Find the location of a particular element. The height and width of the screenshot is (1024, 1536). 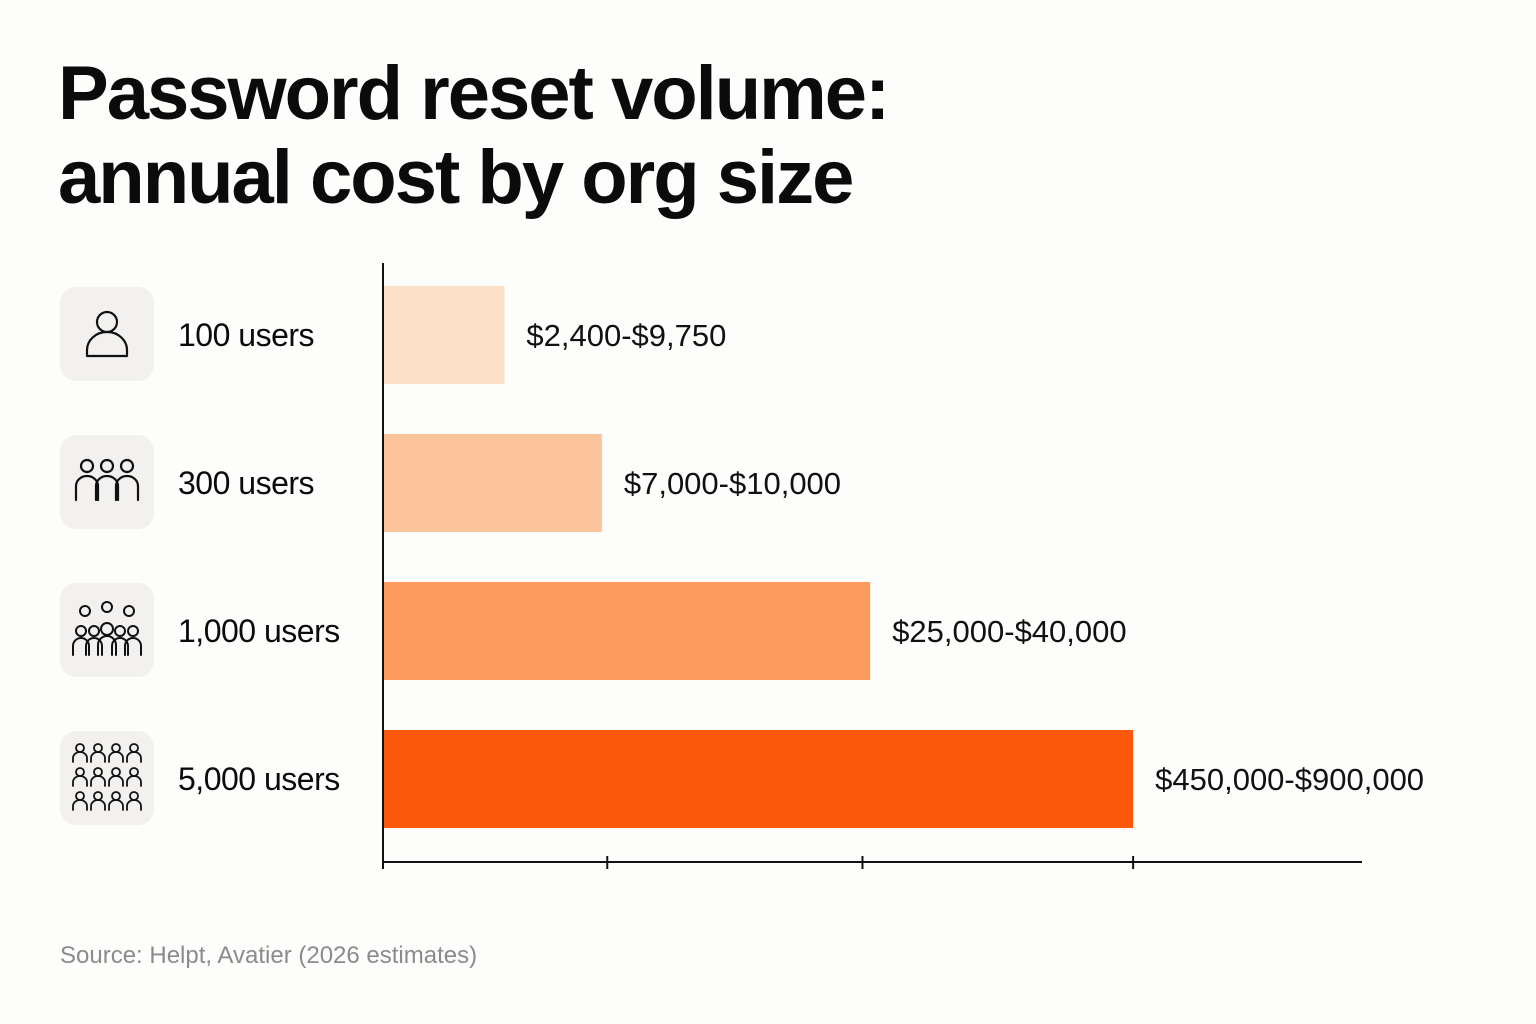

single-person-icon is located at coordinates (107, 334).